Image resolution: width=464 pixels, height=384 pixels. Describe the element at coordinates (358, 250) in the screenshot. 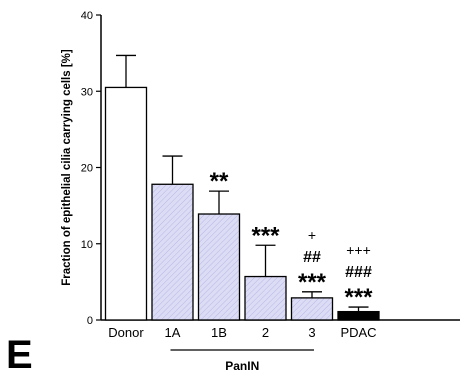

I see `significance-plus: +++` at that location.